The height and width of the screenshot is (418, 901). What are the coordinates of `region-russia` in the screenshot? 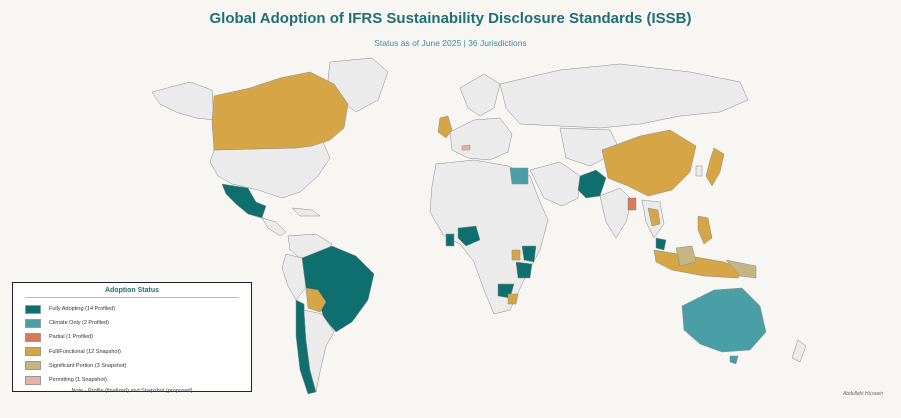 It's located at (624, 96).